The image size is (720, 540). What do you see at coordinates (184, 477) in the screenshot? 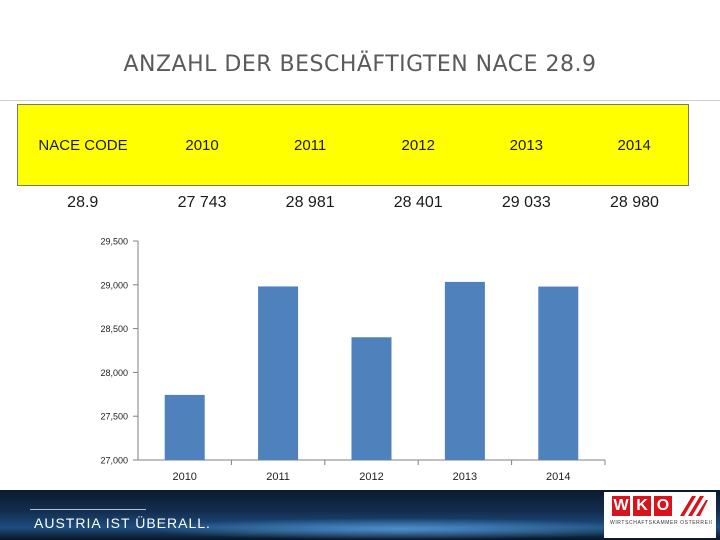
I see `x-tick-label: 2010` at bounding box center [184, 477].